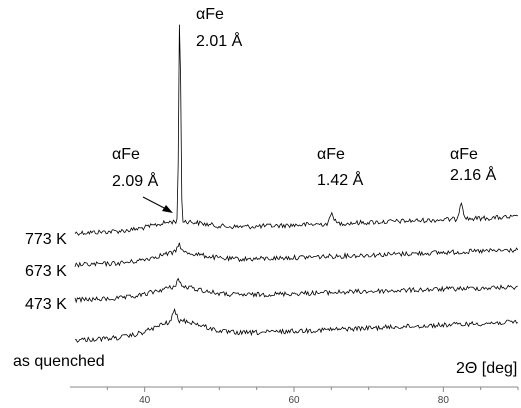  Describe the element at coordinates (46, 239) in the screenshot. I see `series-label-773k: 773 K` at that location.